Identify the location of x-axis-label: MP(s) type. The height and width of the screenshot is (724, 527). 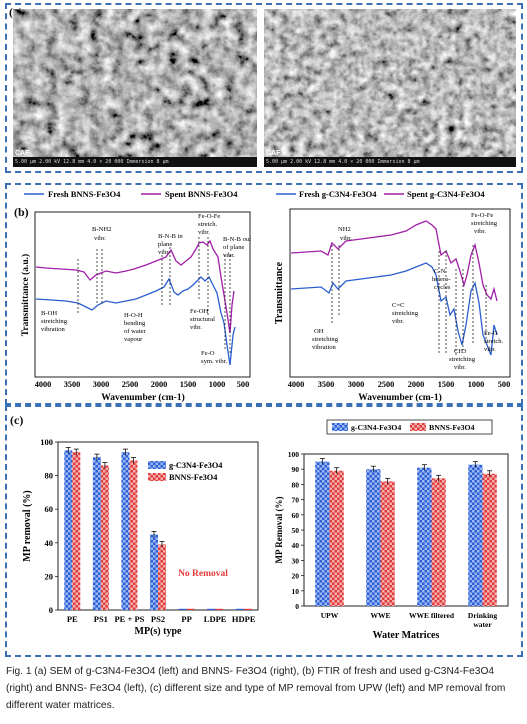
(158, 631).